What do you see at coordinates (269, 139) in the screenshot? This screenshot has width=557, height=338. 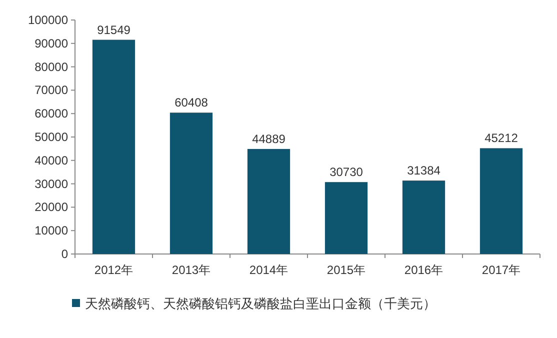 I see `data-label: 44889` at bounding box center [269, 139].